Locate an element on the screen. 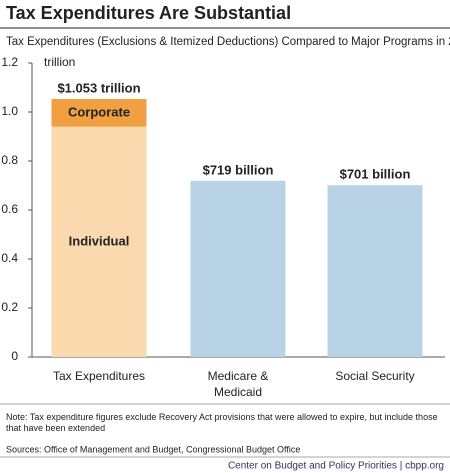  chart-title: Tax Expenditures Are Substantial is located at coordinates (148, 13).